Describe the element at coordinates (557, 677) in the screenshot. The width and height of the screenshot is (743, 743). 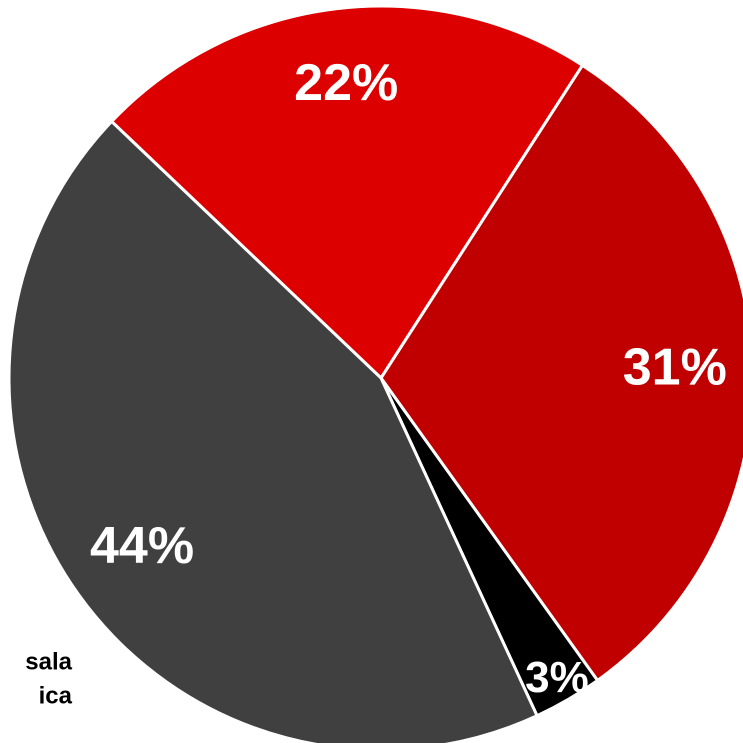
I see `value-label: 3%` at that location.